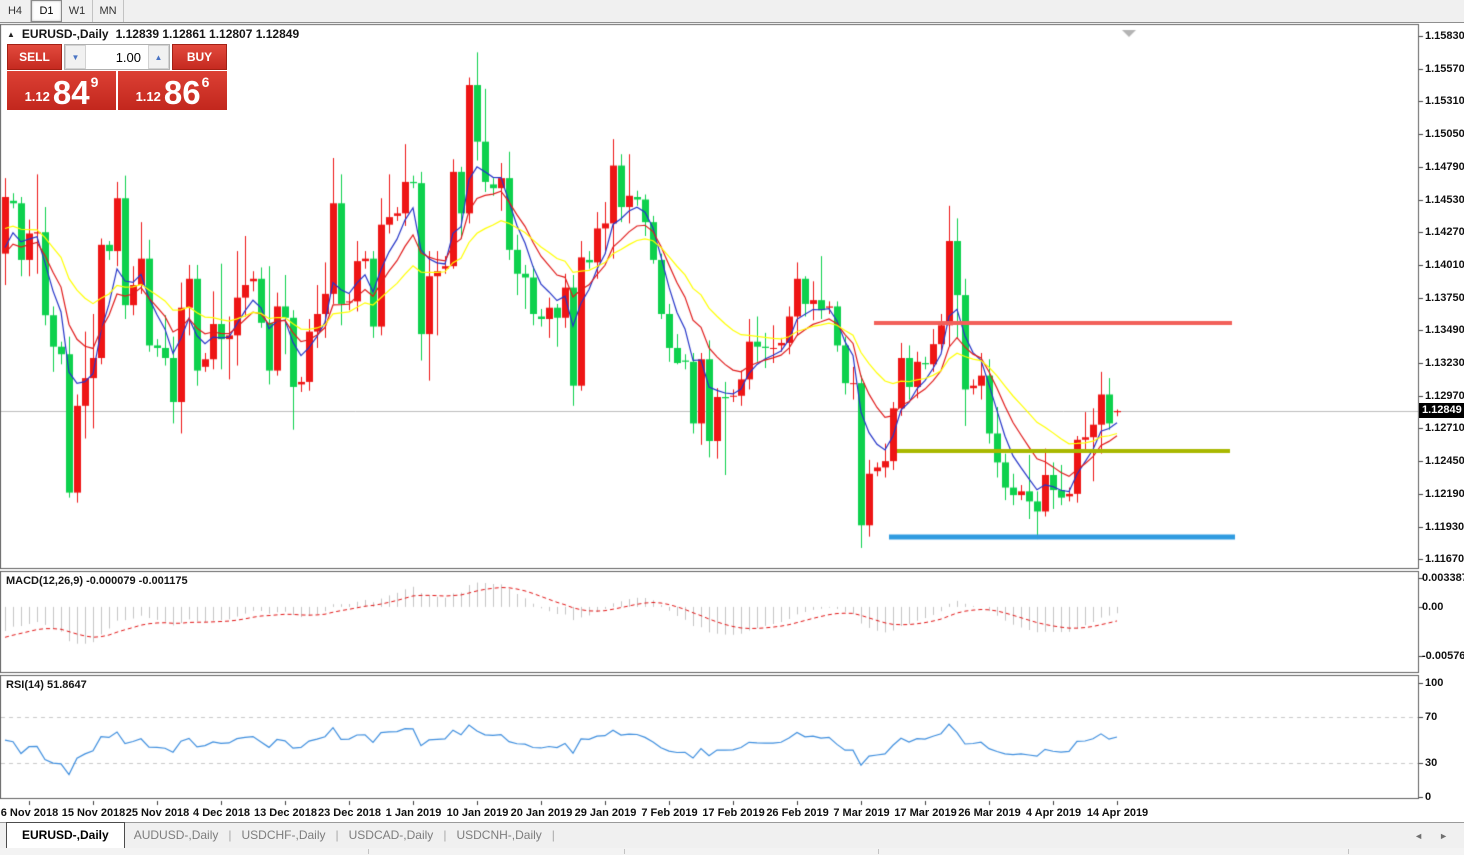  Describe the element at coordinates (1444, 558) in the screenshot. I see `price-axis-label: 1.11670` at that location.